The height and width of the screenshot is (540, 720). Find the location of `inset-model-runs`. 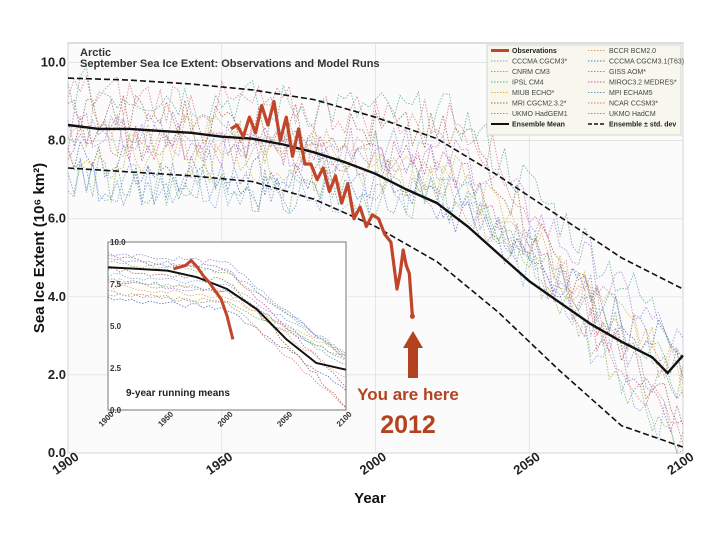

inset-model-runs is located at coordinates (227, 330).